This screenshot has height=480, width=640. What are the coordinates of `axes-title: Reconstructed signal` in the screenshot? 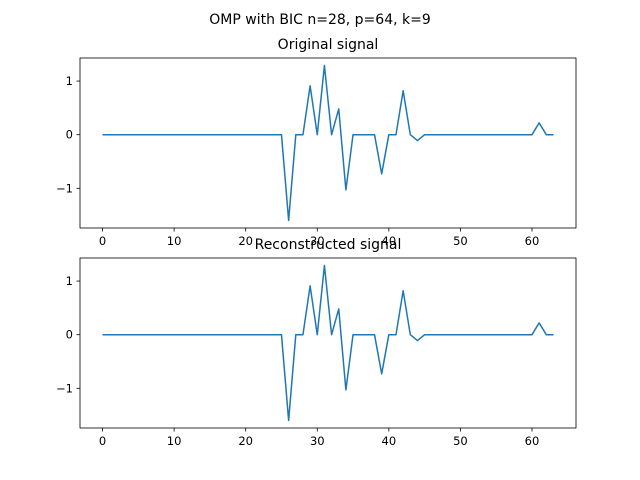 It's located at (328, 245).